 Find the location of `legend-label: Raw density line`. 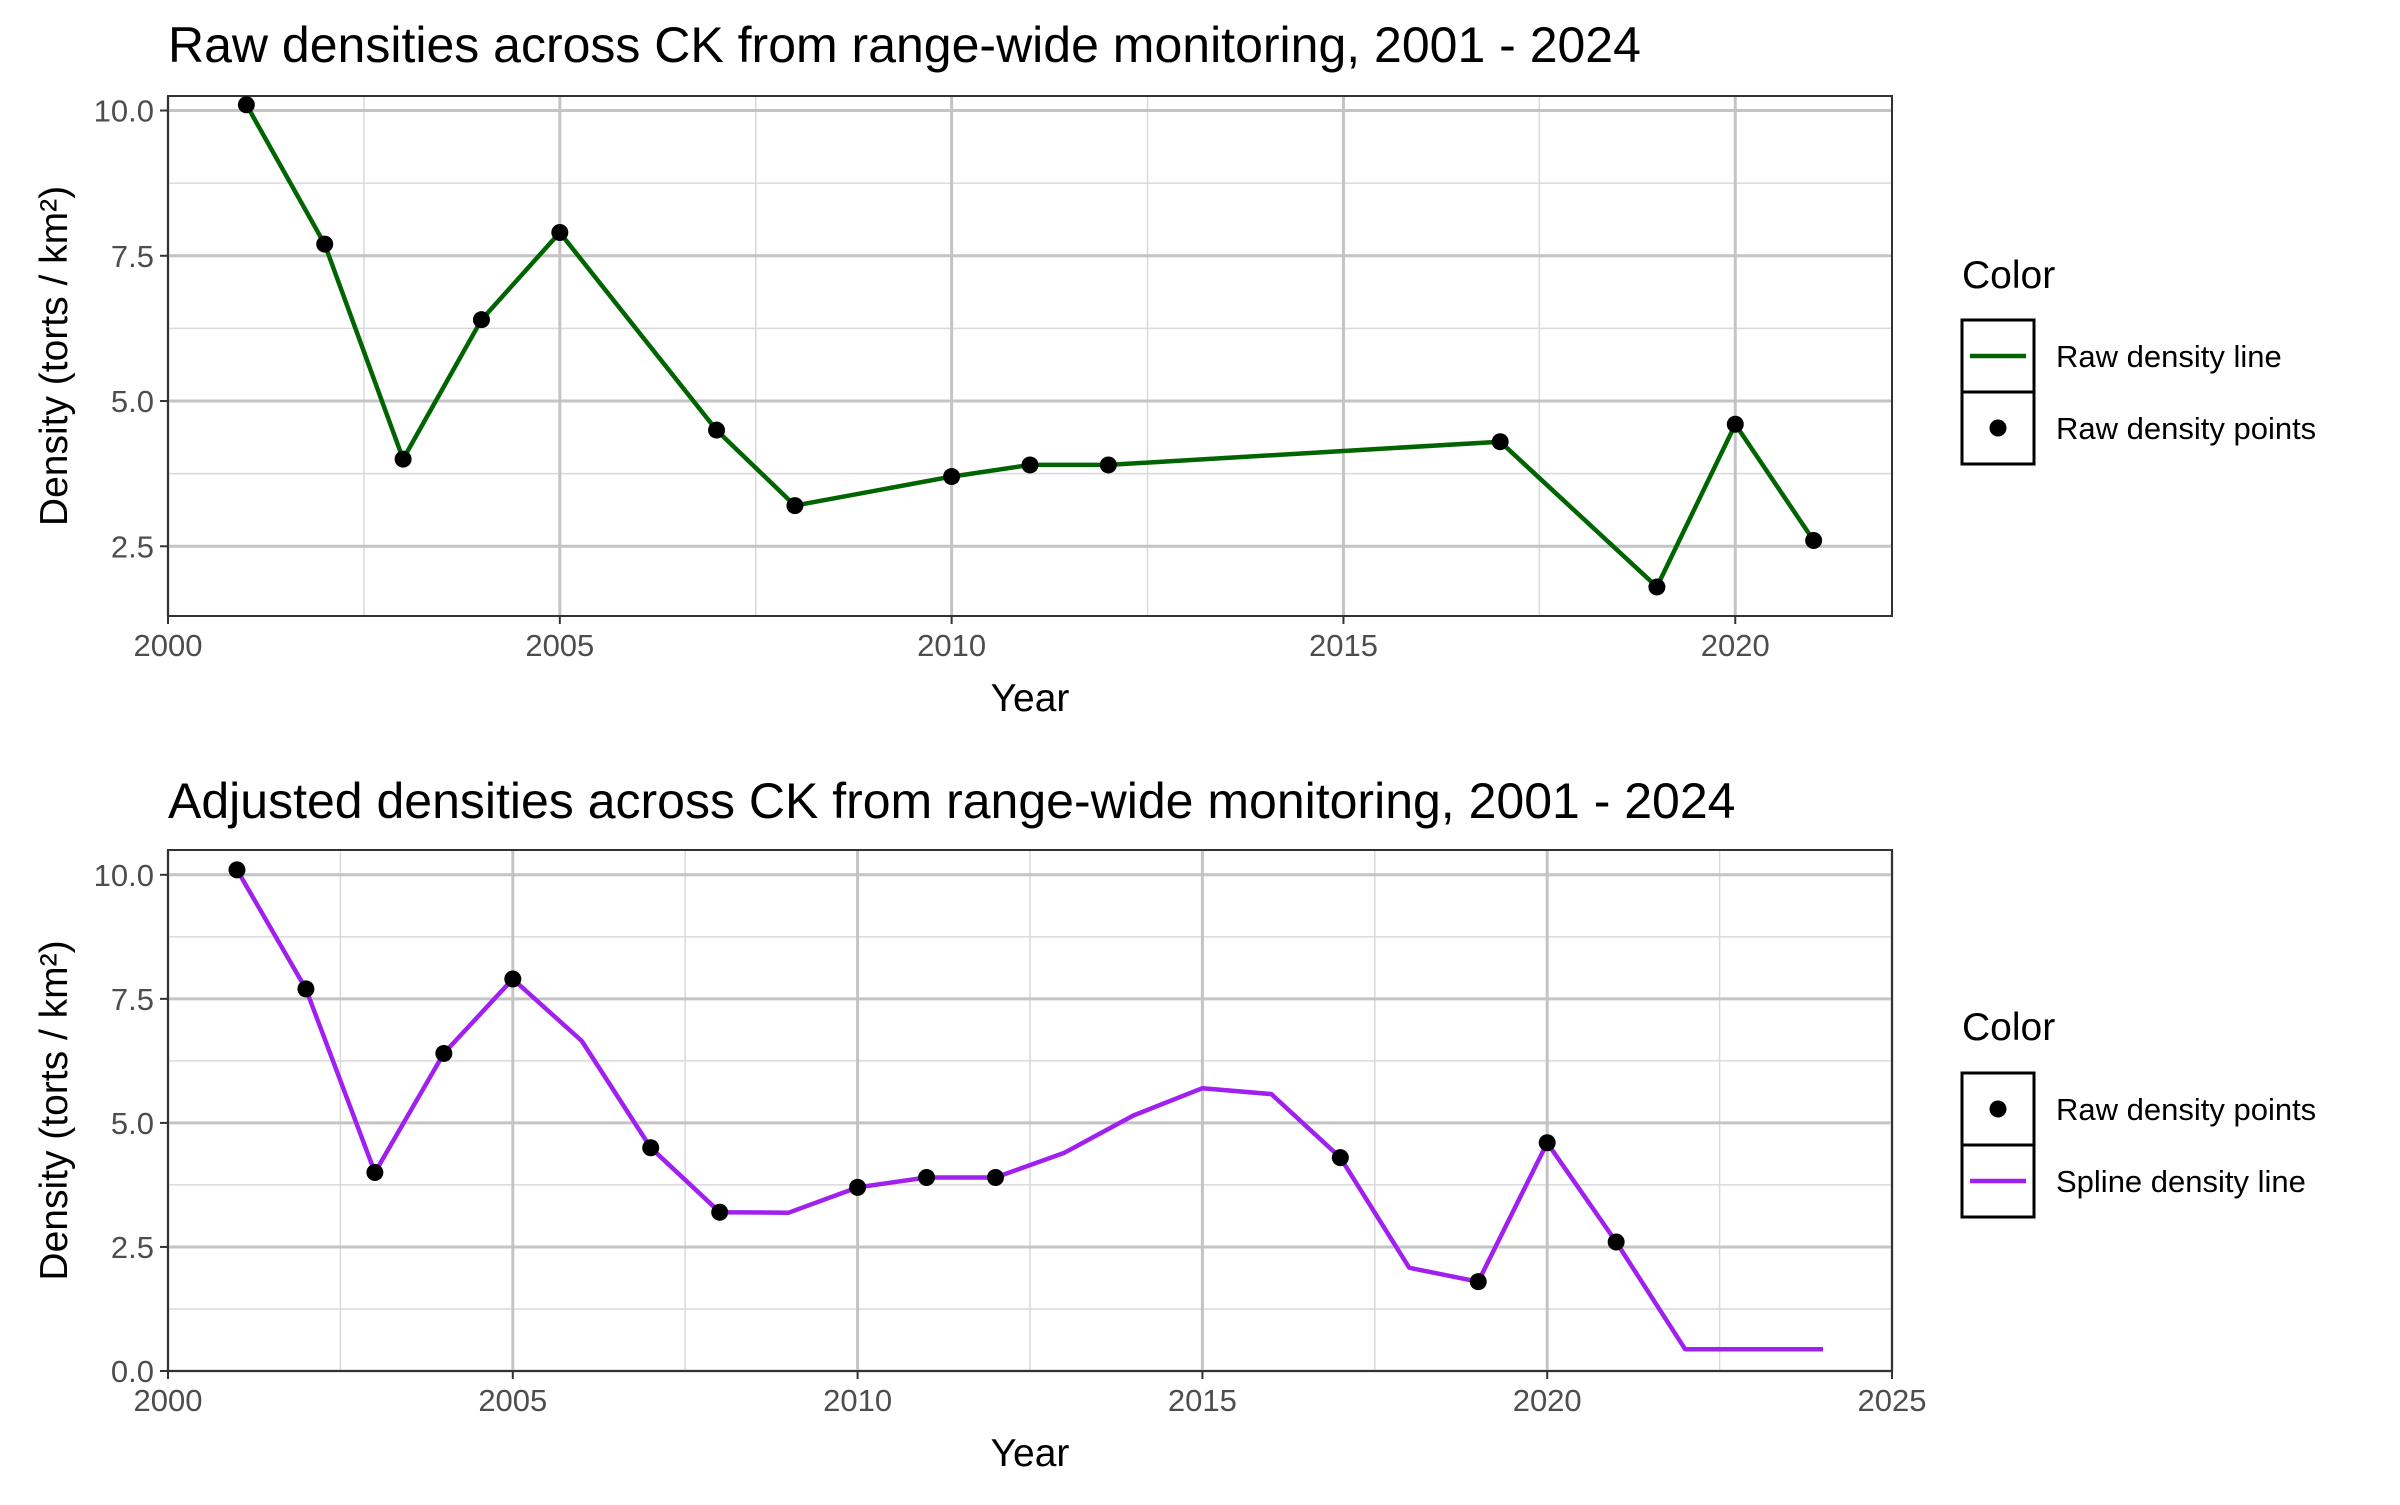

legend-label: Raw density line is located at coordinates (2169, 356).